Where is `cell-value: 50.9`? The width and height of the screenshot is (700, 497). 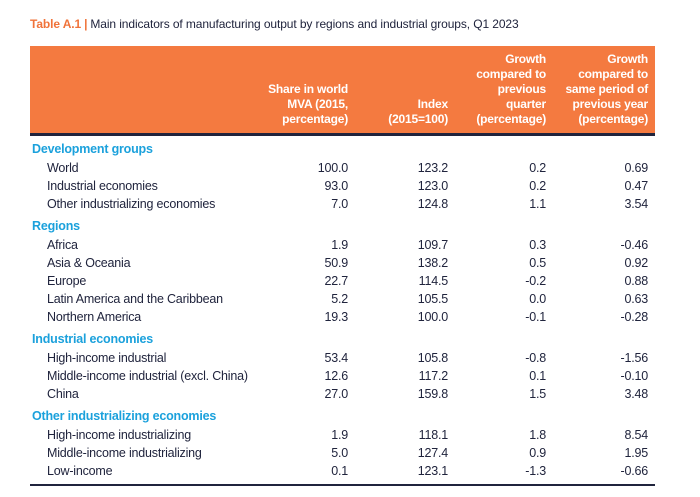 cell-value: 50.9 is located at coordinates (336, 262).